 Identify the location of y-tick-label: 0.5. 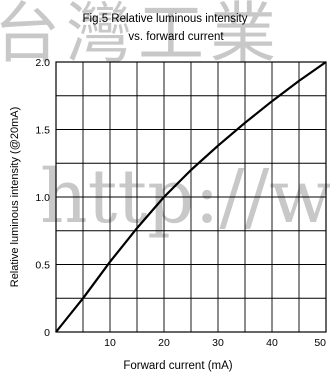
(42, 266).